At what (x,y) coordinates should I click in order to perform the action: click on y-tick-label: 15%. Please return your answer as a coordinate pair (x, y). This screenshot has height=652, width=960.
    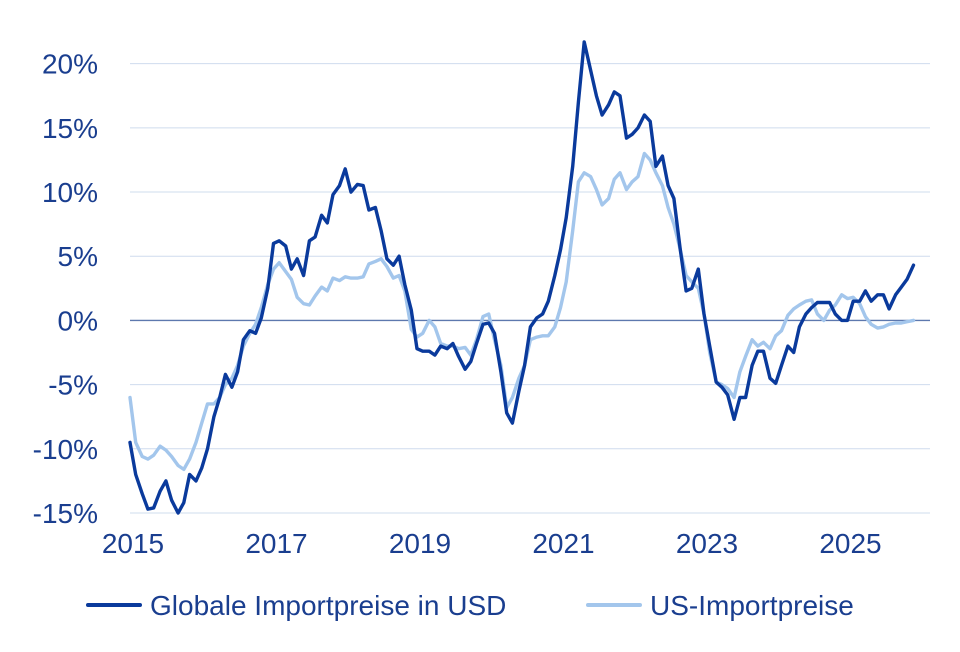
    Looking at the image, I should click on (70, 128).